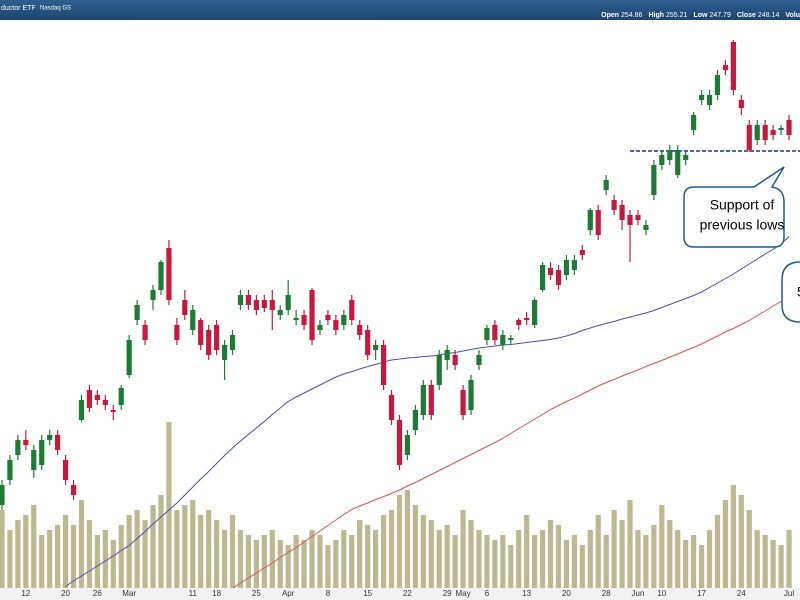 The width and height of the screenshot is (800, 600). Describe the element at coordinates (487, 593) in the screenshot. I see `x-tick-label: 6` at that location.